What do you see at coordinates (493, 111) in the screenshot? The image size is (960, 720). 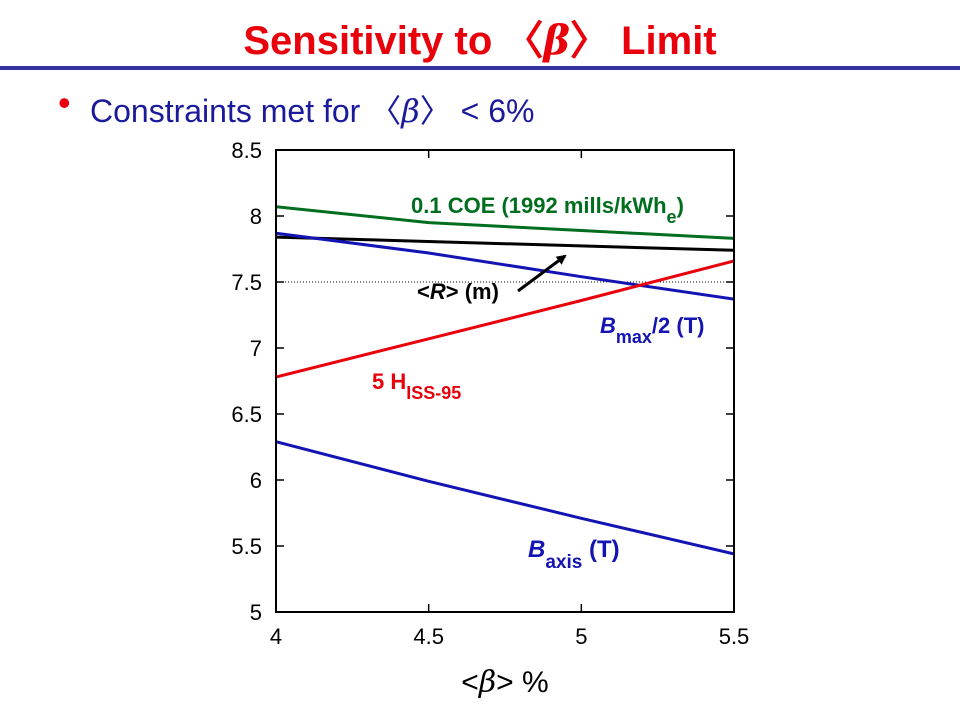 I see `bullet-suffix: < 6%` at bounding box center [493, 111].